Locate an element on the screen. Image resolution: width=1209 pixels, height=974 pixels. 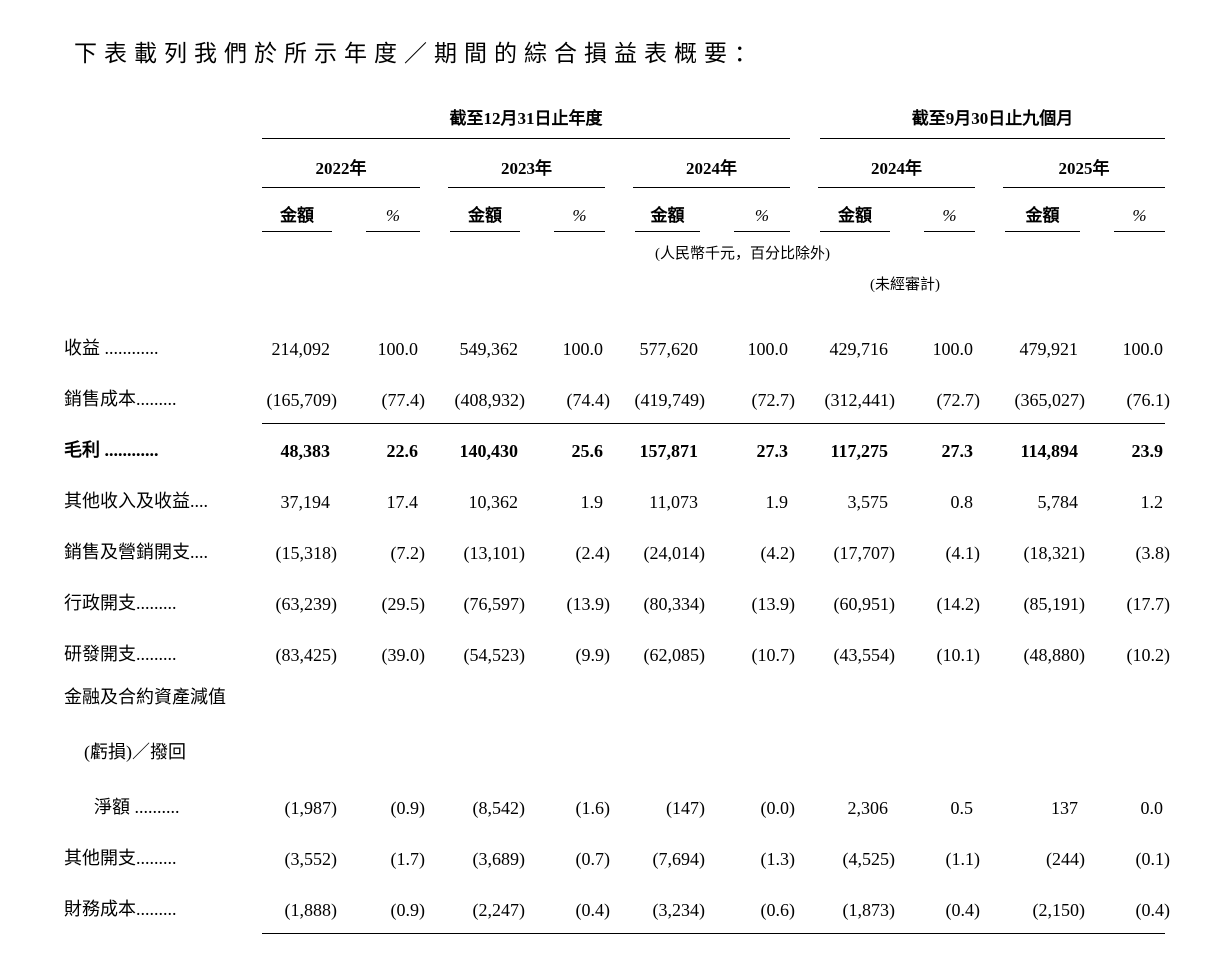
cell-value: 137 is located at coordinates (1064, 808).